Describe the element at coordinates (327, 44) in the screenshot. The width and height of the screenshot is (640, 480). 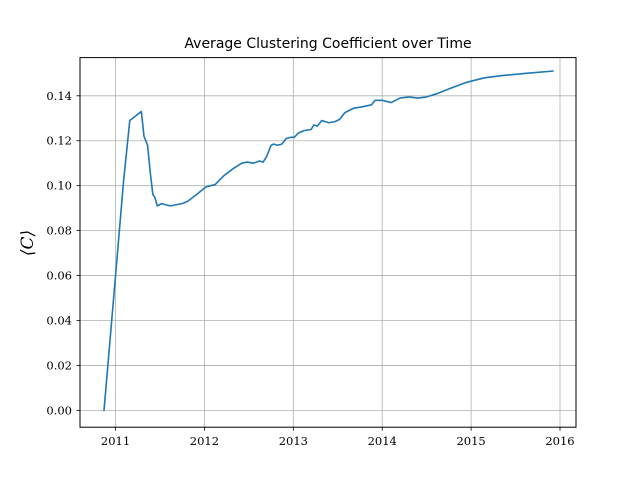
I see `chart-title: Average Clustering Coefficient over Time` at that location.